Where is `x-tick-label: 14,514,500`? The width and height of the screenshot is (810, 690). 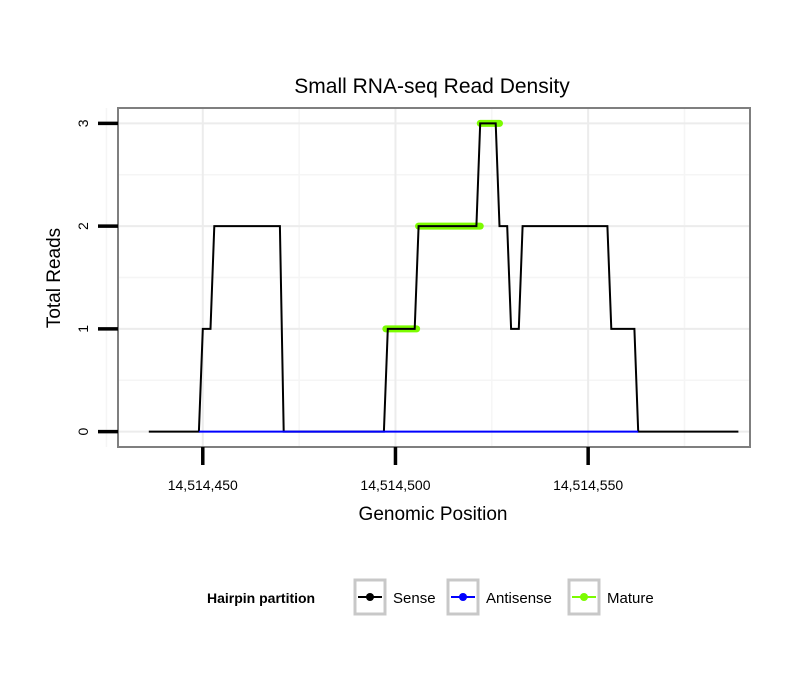 x-tick-label: 14,514,500 is located at coordinates (395, 485).